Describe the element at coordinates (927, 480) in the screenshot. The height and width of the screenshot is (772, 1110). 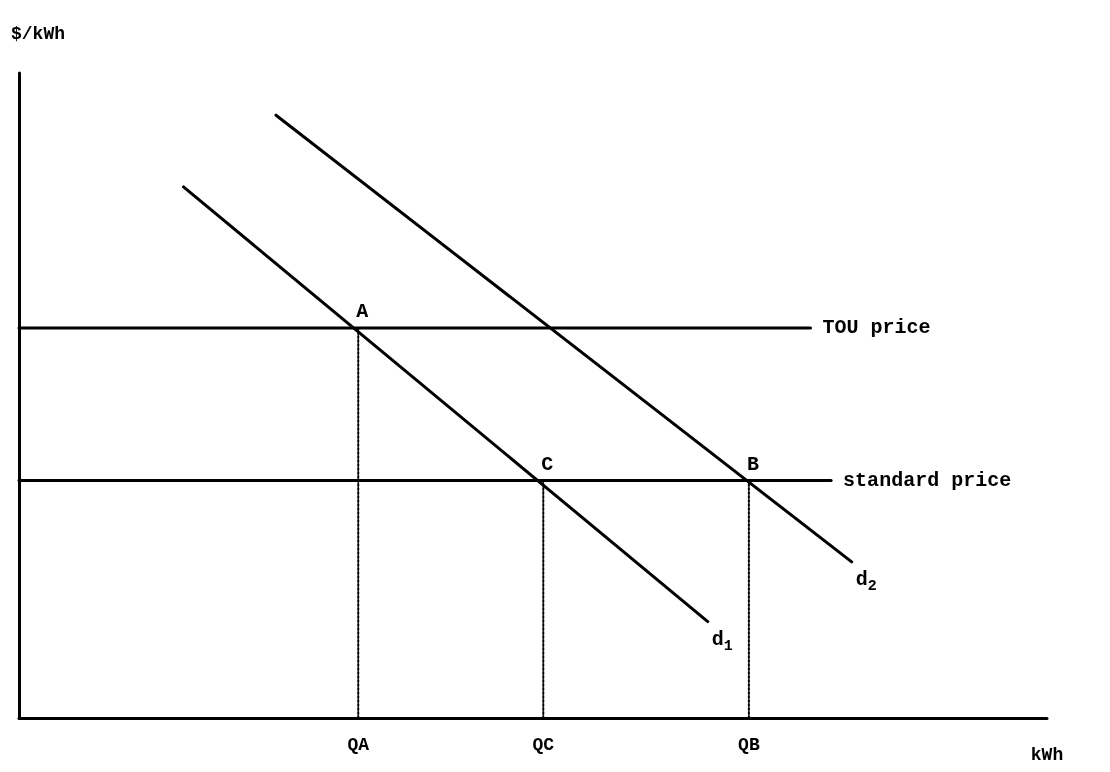
I see `series-label: standard price` at that location.